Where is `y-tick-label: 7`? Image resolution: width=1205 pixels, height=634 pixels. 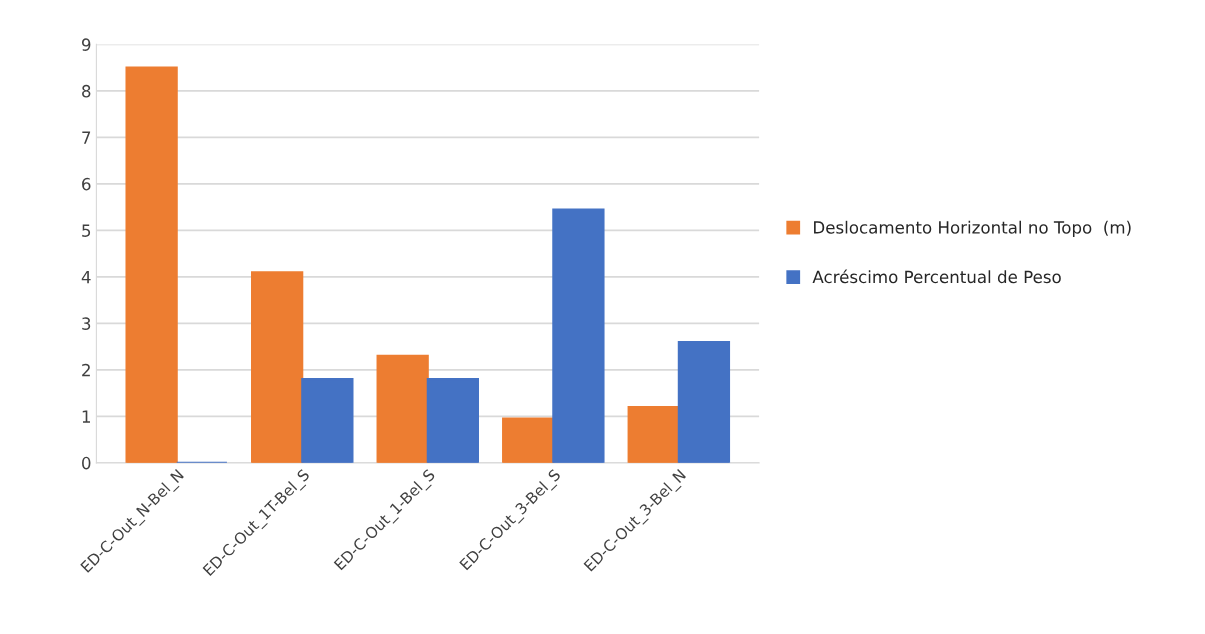 y-tick-label: 7 is located at coordinates (86, 137).